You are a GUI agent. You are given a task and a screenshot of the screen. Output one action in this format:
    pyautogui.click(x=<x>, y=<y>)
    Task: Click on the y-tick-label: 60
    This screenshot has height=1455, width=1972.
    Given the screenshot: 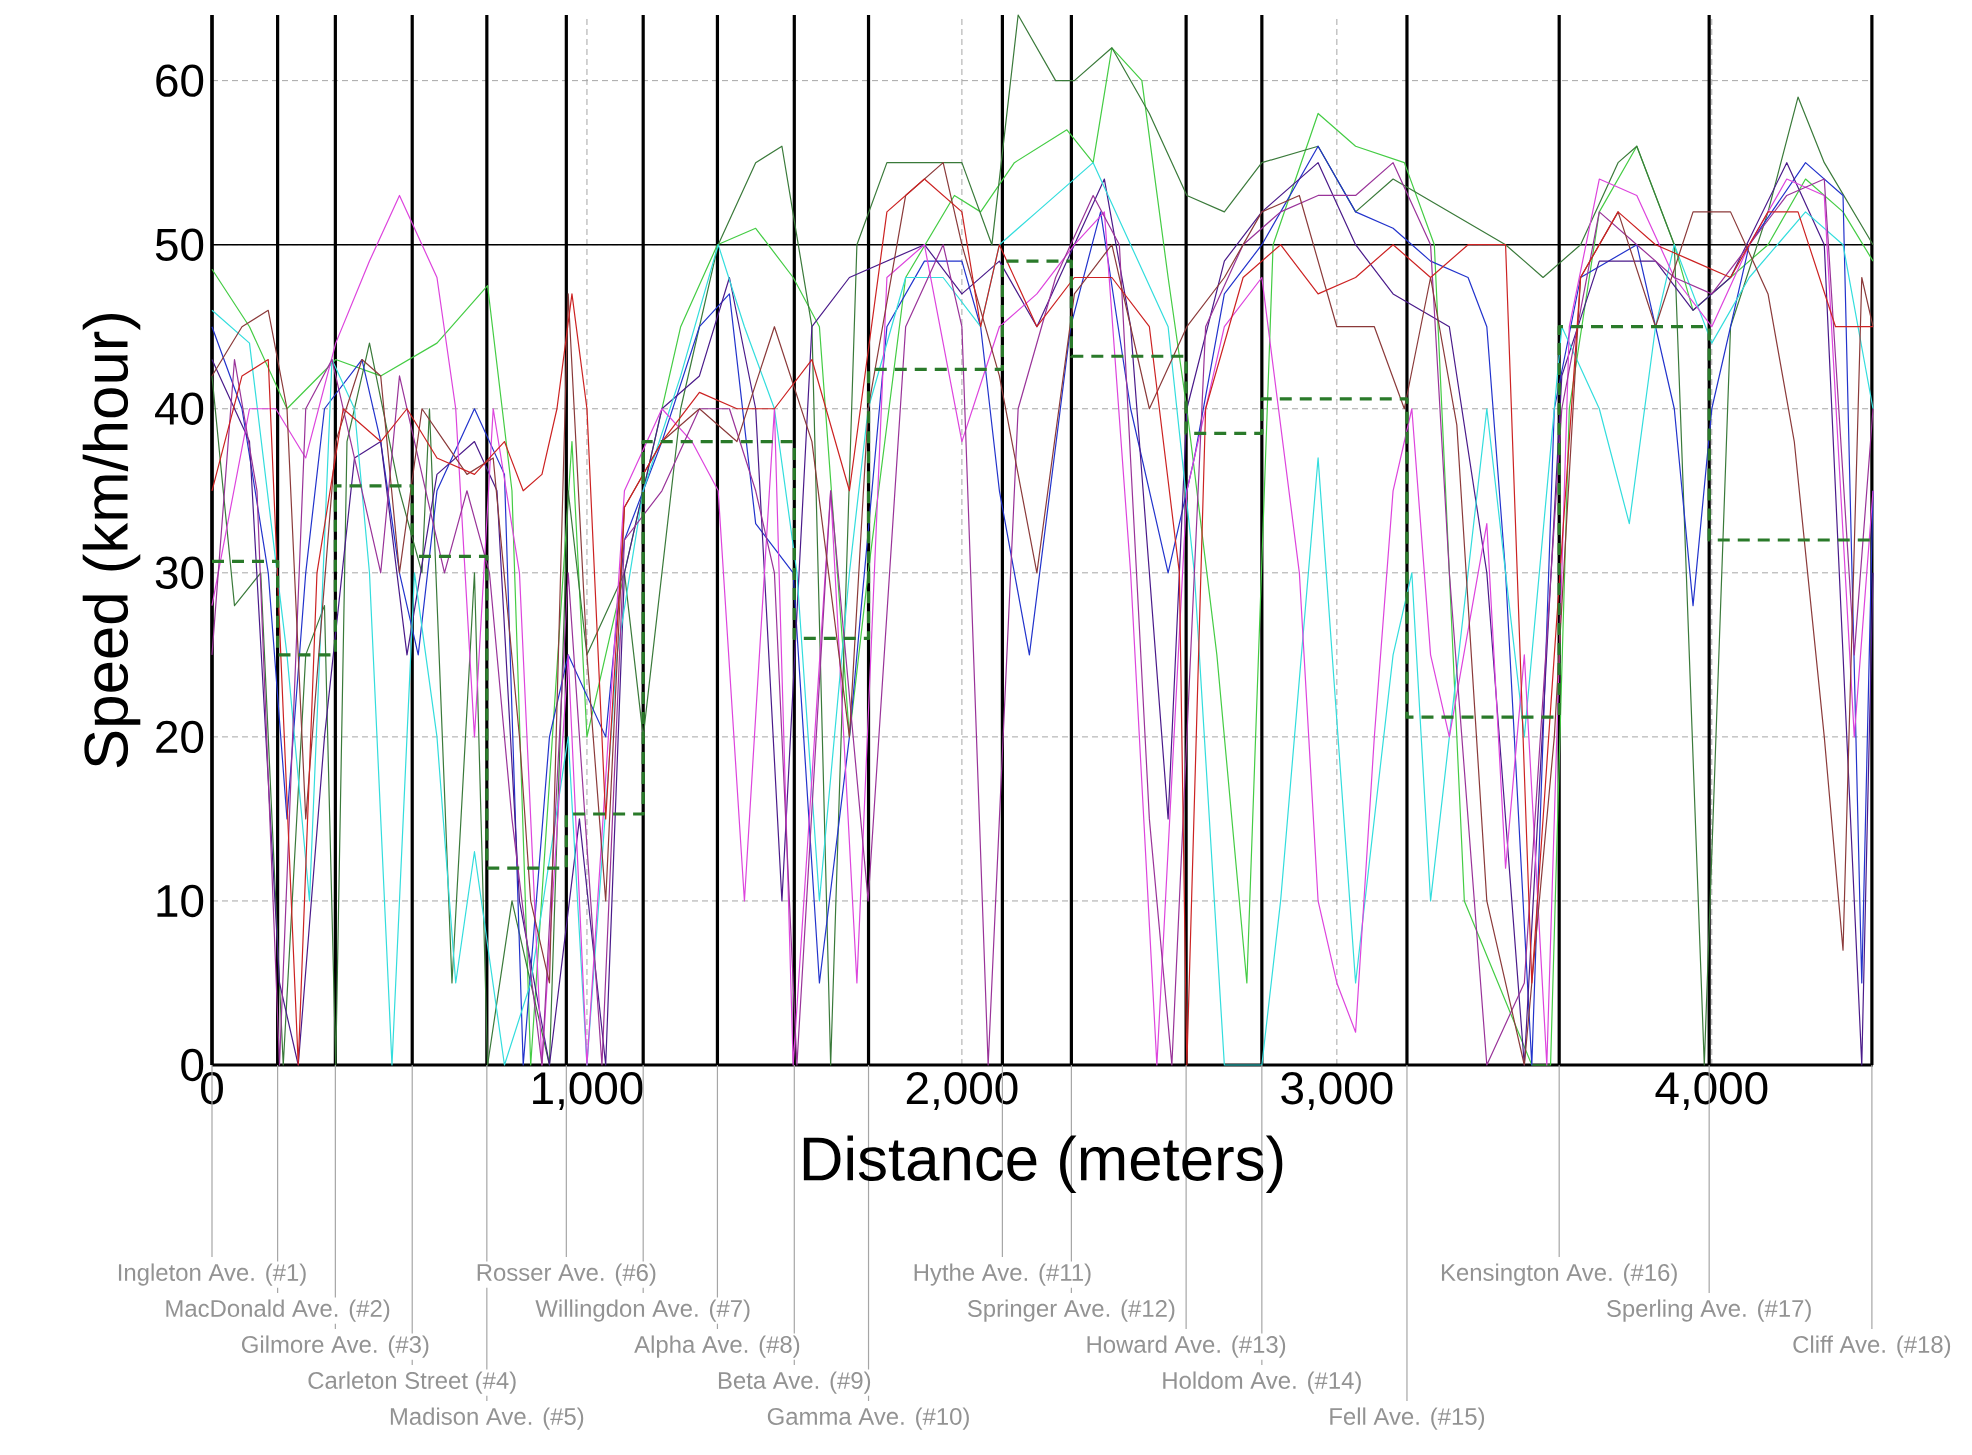 What is the action you would take?
    pyautogui.click(x=180, y=80)
    